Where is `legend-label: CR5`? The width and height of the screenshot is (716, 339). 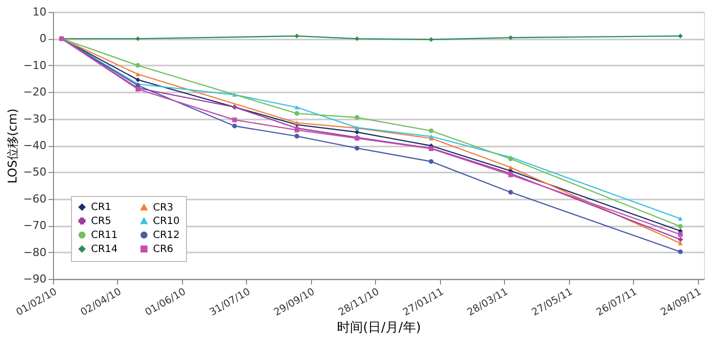
legend-label: CR5 is located at coordinates (101, 221).